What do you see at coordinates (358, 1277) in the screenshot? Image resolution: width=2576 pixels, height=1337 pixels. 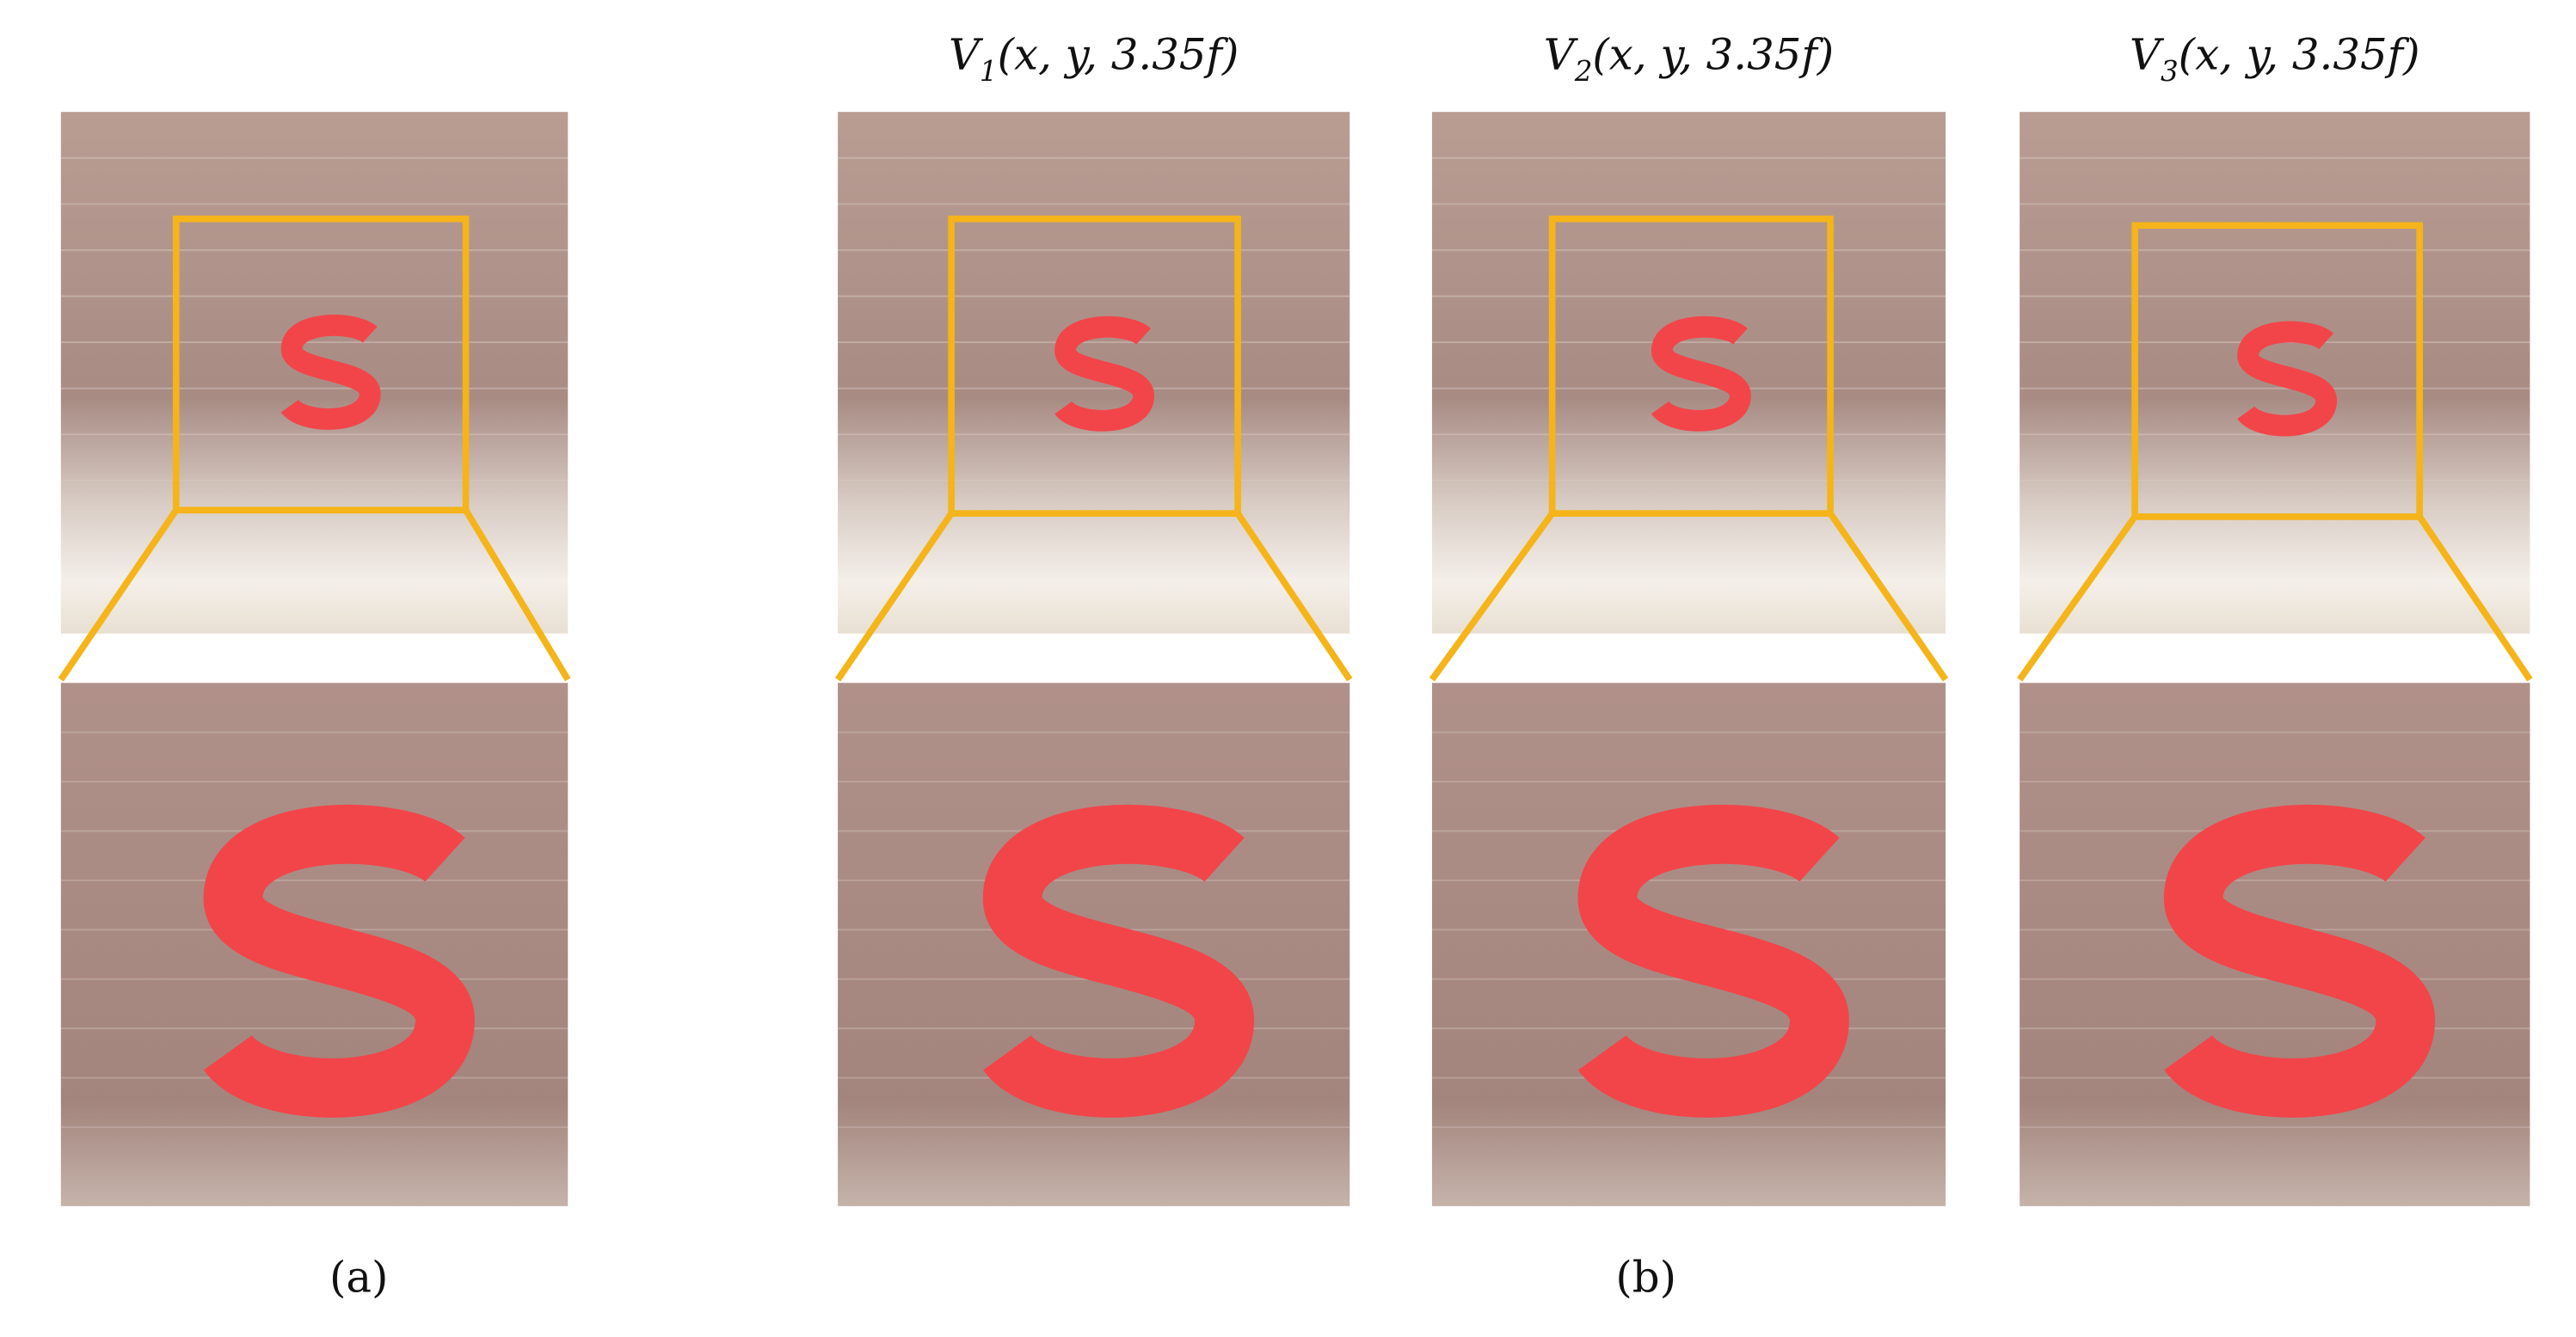 I see `panel-label: (a)` at bounding box center [358, 1277].